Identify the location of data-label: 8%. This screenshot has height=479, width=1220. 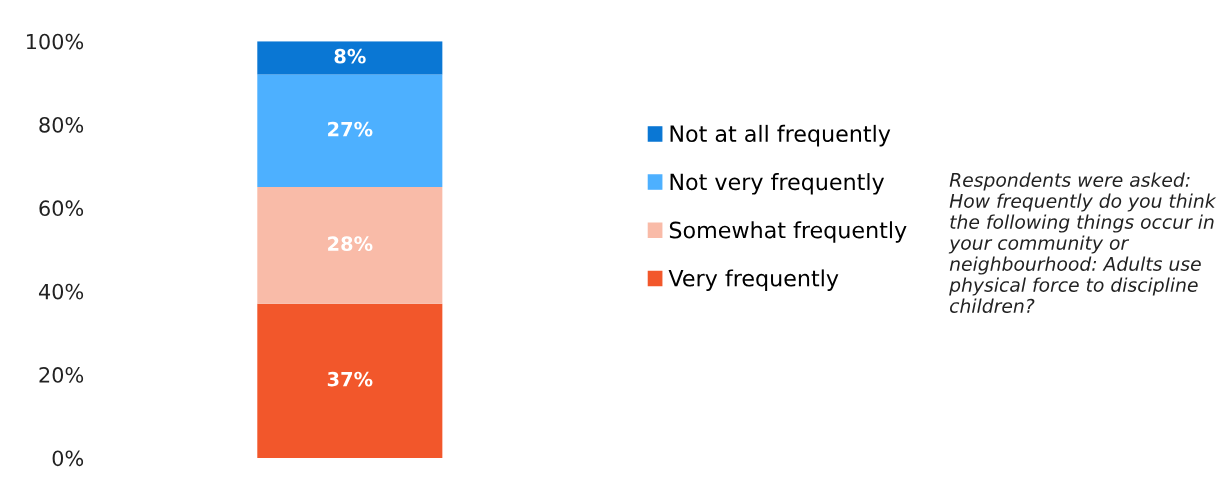
(350, 56).